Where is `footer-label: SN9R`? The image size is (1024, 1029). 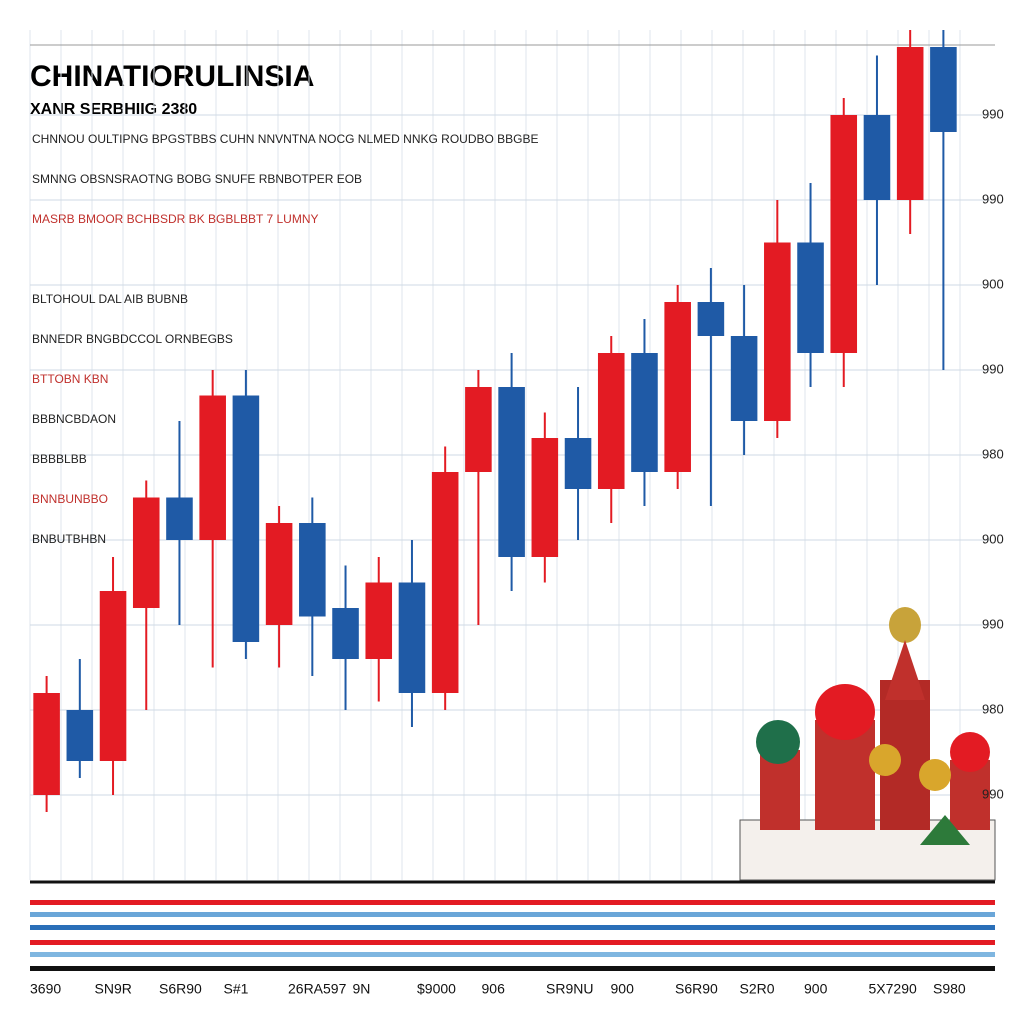 footer-label: SN9R is located at coordinates (113, 989).